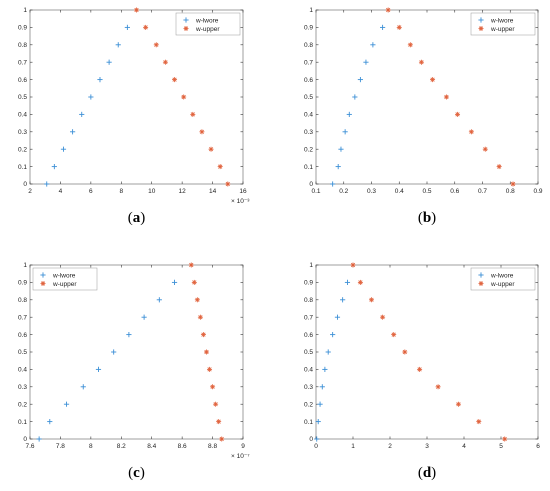  Describe the element at coordinates (152, 191) in the screenshot. I see `x-tick-label: 10` at that location.